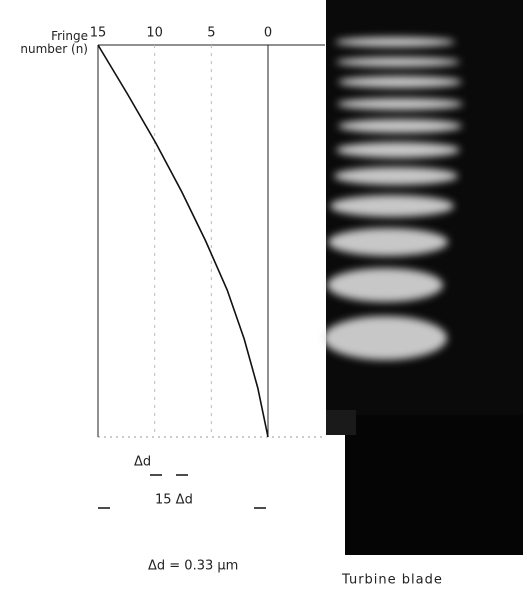 Image resolution: width=523 pixels, height=596 pixels. I want to click on x-tick-label: 5, so click(211, 33).